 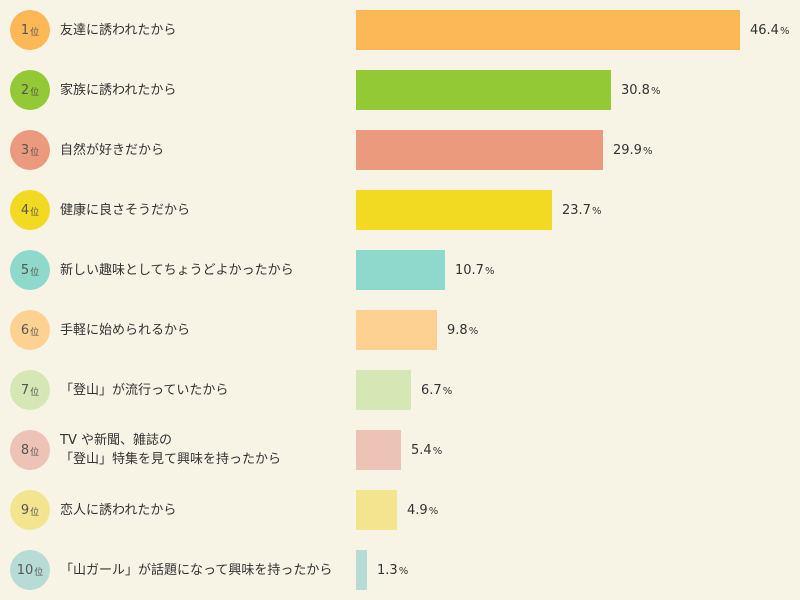 What do you see at coordinates (125, 330) in the screenshot?
I see `category-label: 手軽に始められるから` at bounding box center [125, 330].